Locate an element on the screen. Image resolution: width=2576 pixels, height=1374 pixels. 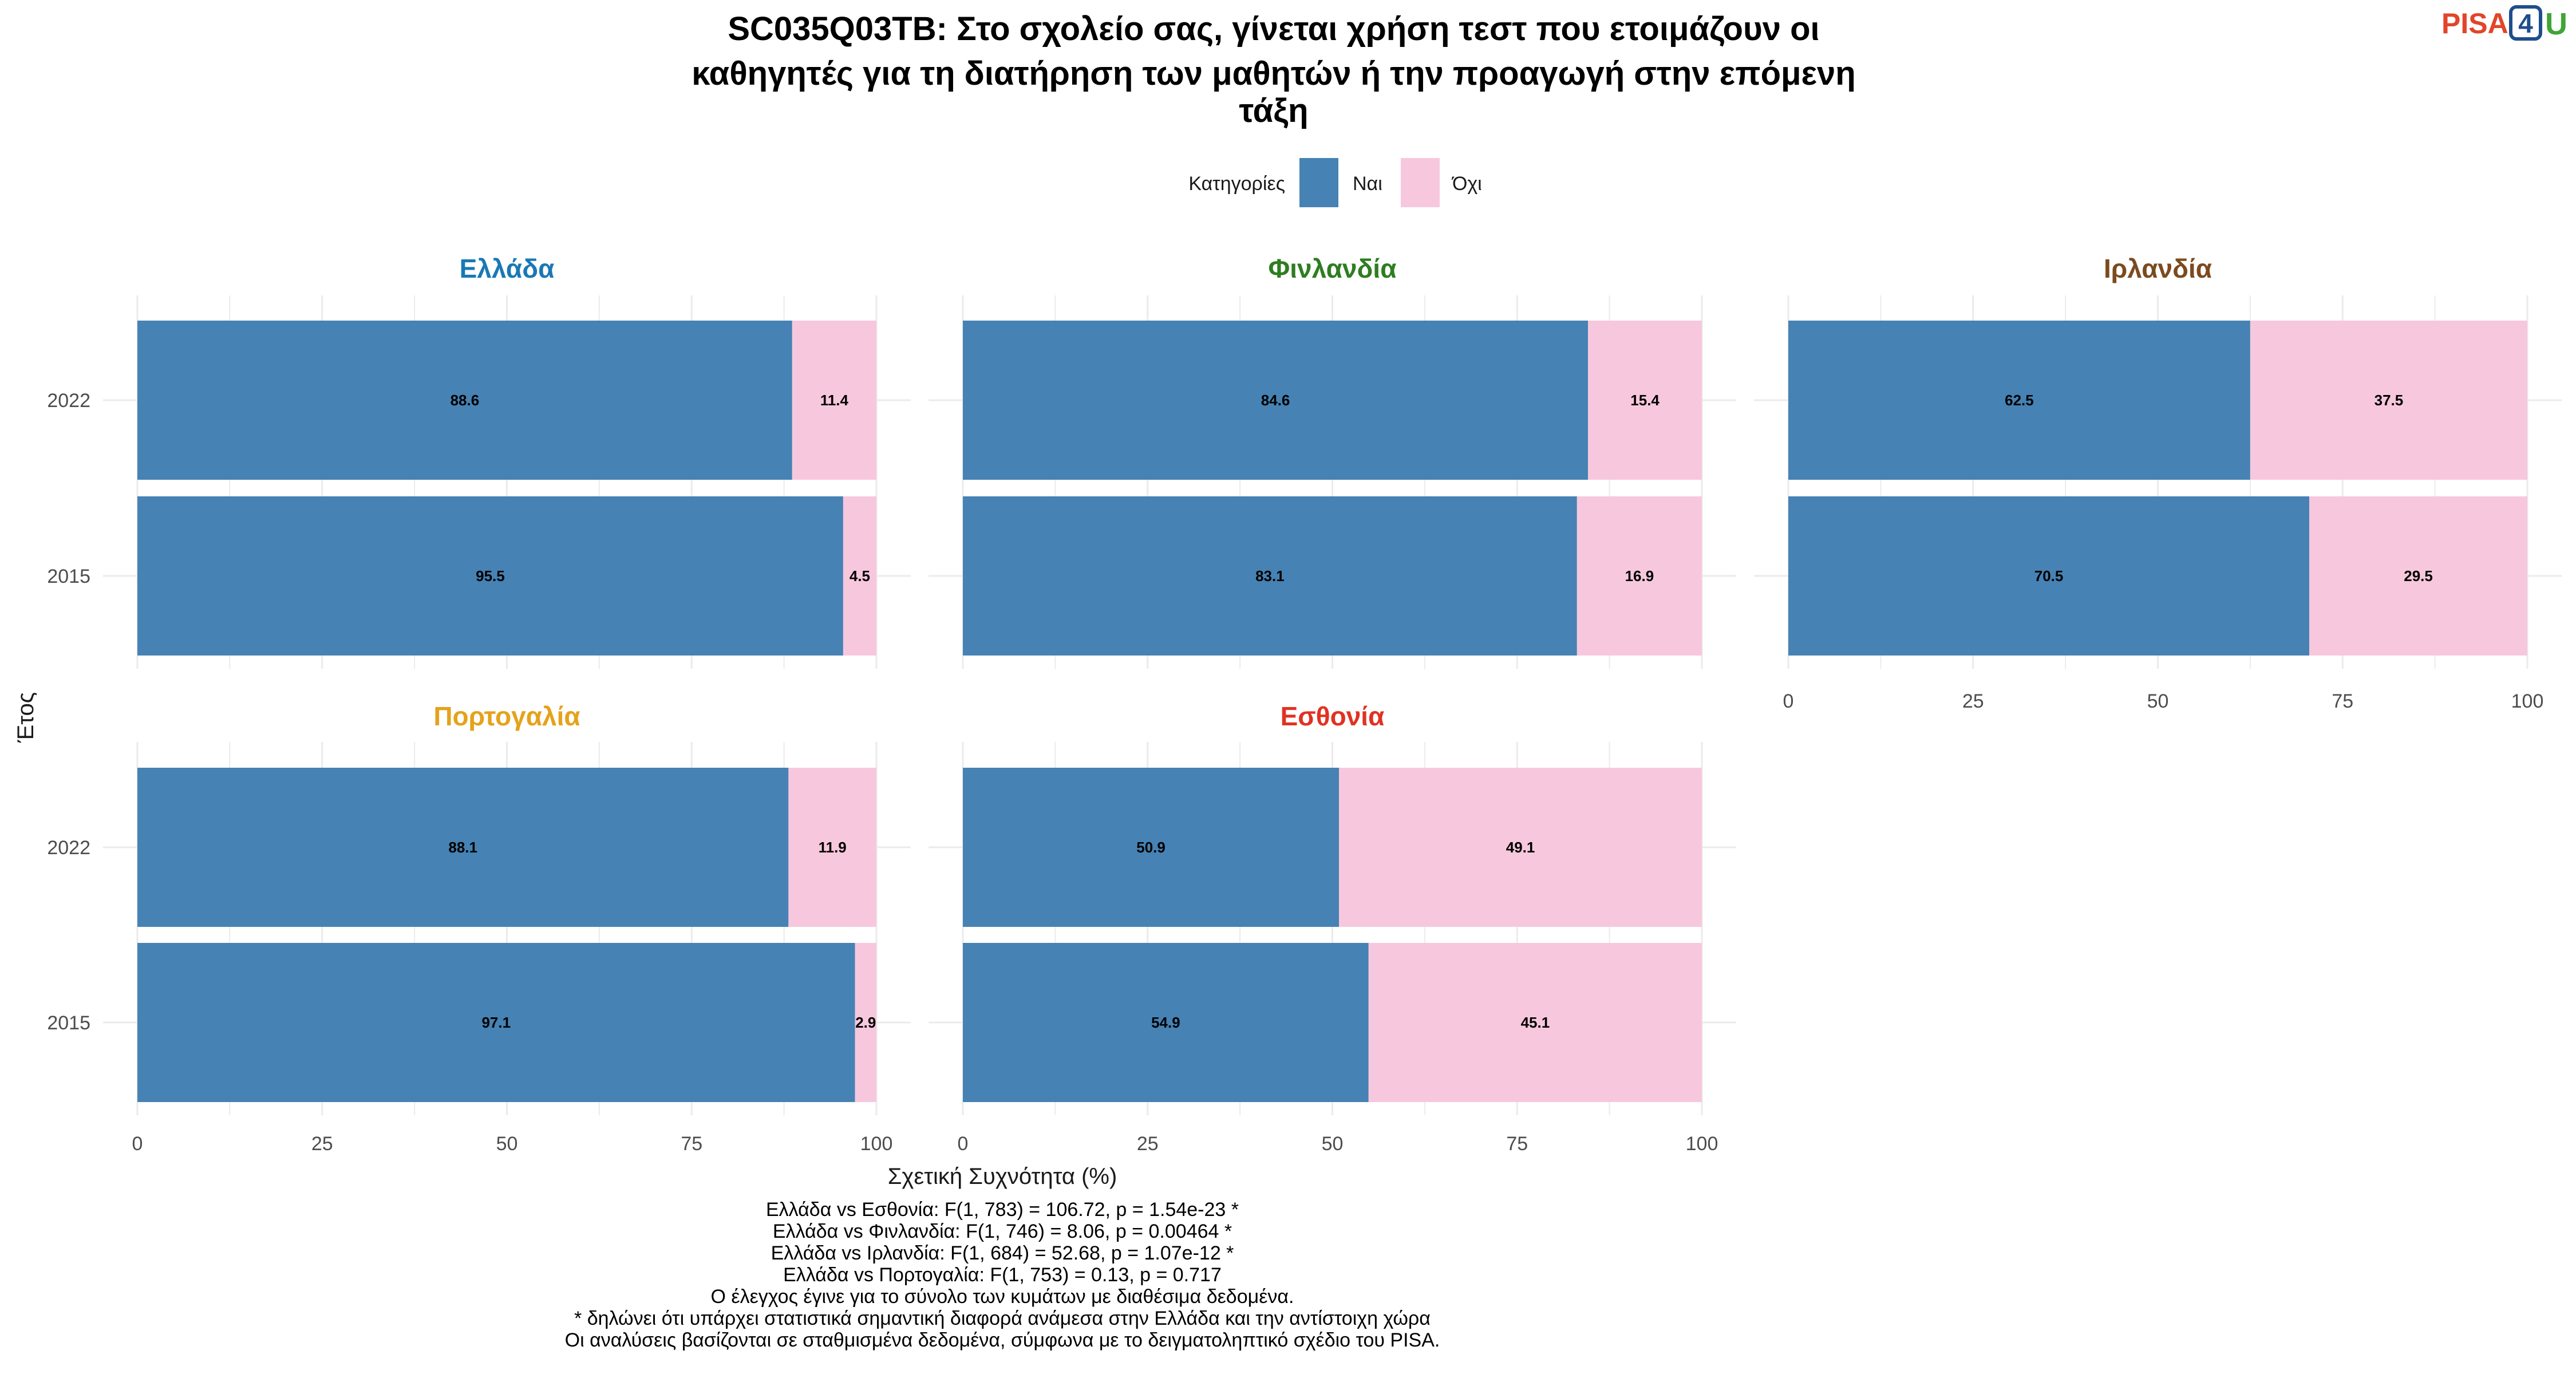
legend-swatch-no is located at coordinates (1420, 182).